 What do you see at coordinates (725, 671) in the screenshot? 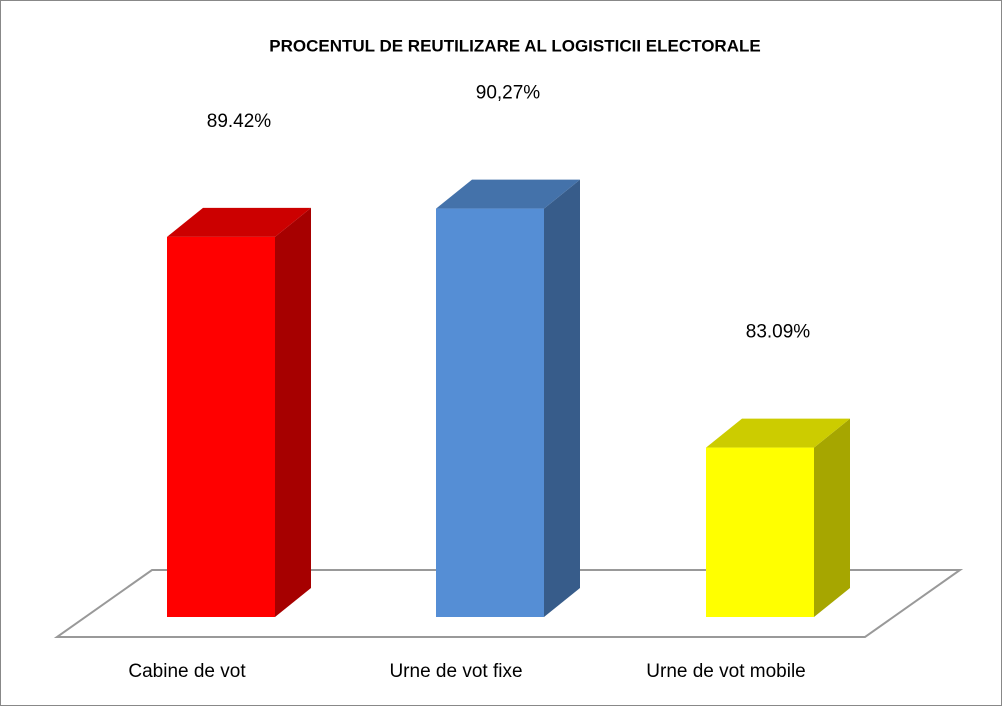
I see `x-tick-label: Urne de vot mobile` at bounding box center [725, 671].